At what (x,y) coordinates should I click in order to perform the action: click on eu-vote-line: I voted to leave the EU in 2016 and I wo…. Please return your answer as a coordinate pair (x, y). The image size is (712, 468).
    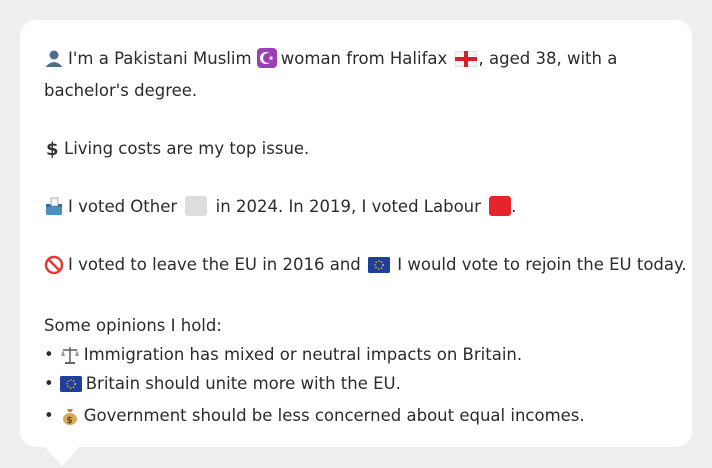
    Looking at the image, I should click on (365, 266).